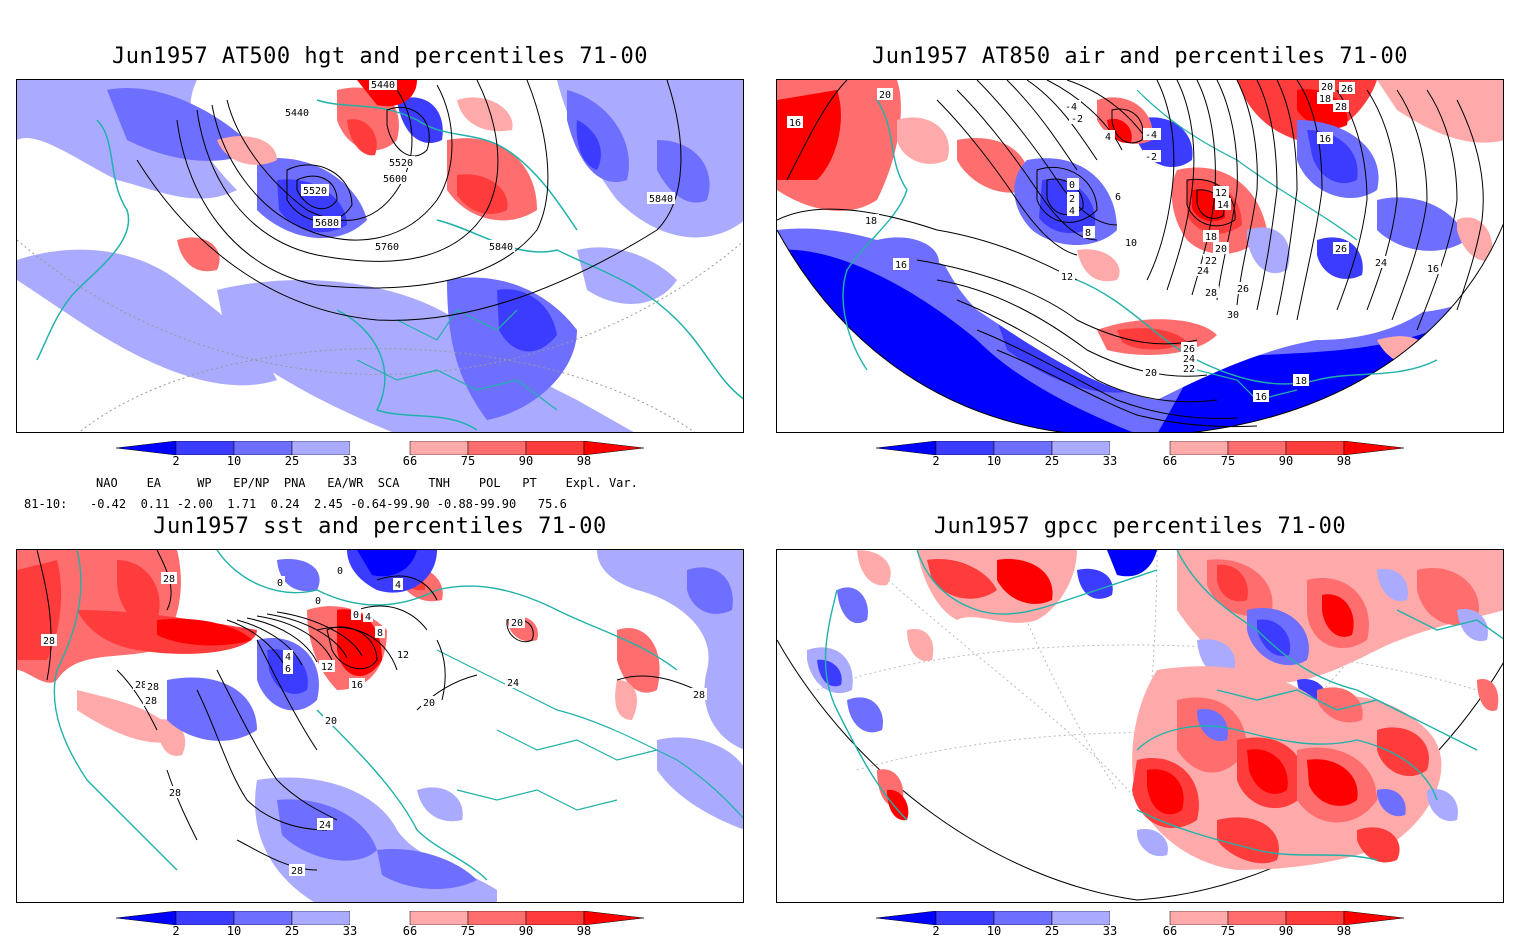  What do you see at coordinates (1140, 526) in the screenshot?
I see `panel4-title: Jun1957 gpcc percentiles 71-00` at bounding box center [1140, 526].